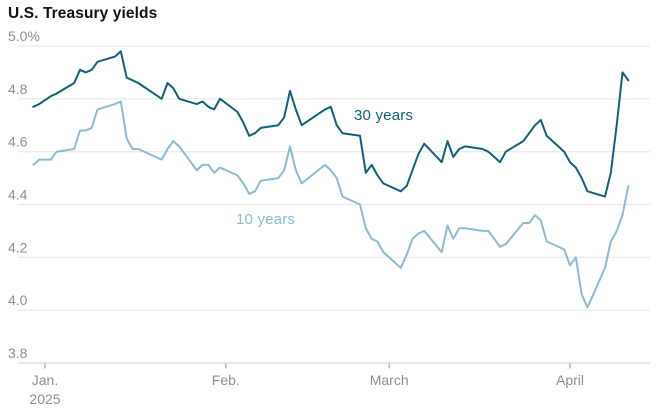 This screenshot has width=660, height=417. What do you see at coordinates (83, 13) in the screenshot?
I see `chart-title: U.S. Treasury yields` at bounding box center [83, 13].